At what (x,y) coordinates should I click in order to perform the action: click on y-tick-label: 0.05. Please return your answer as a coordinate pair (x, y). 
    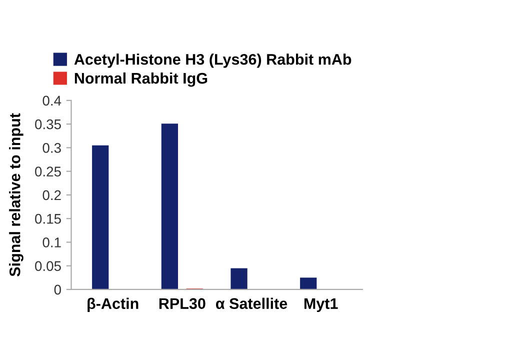
    Looking at the image, I should click on (48, 266).